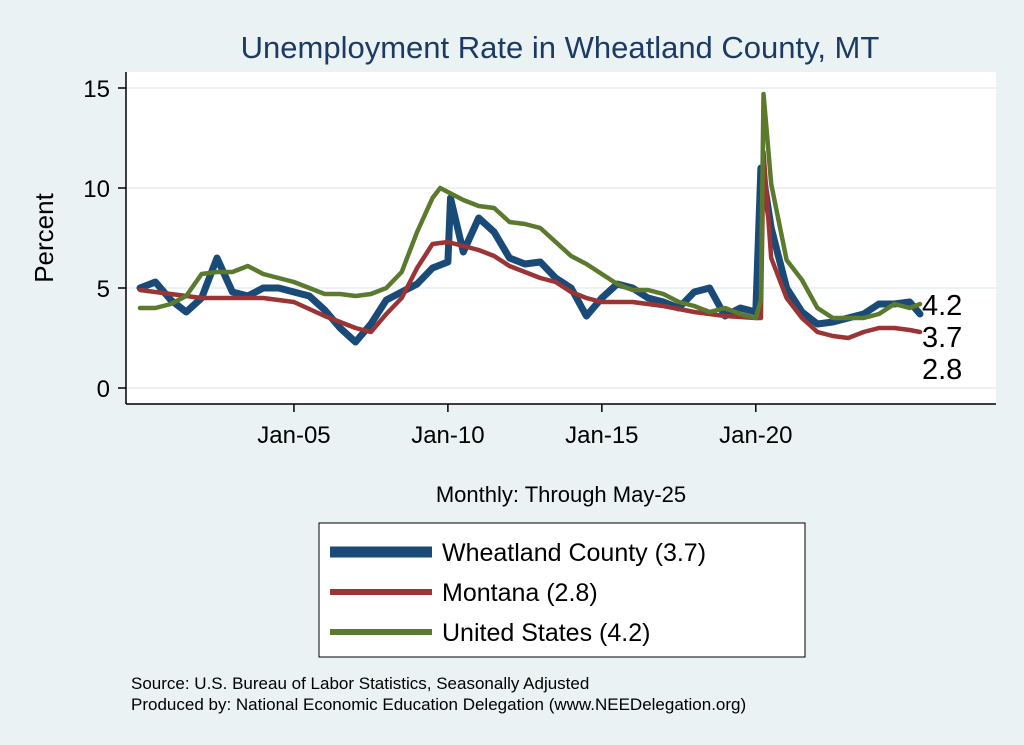 This screenshot has height=745, width=1024. I want to click on end-value-label: 3.7, so click(942, 338).